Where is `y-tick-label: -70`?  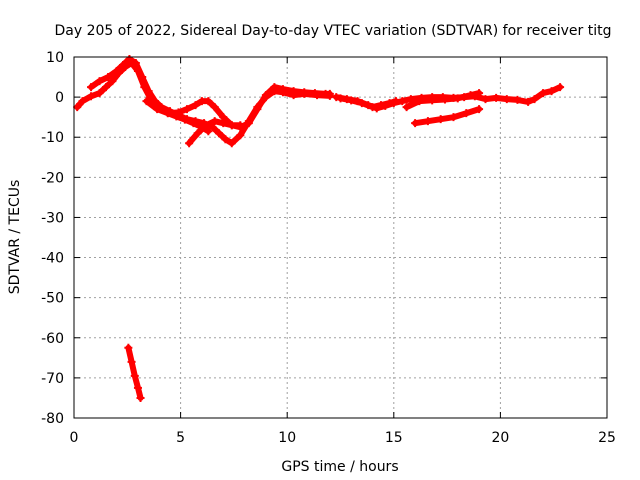
y-tick-label: -70 is located at coordinates (52, 379).